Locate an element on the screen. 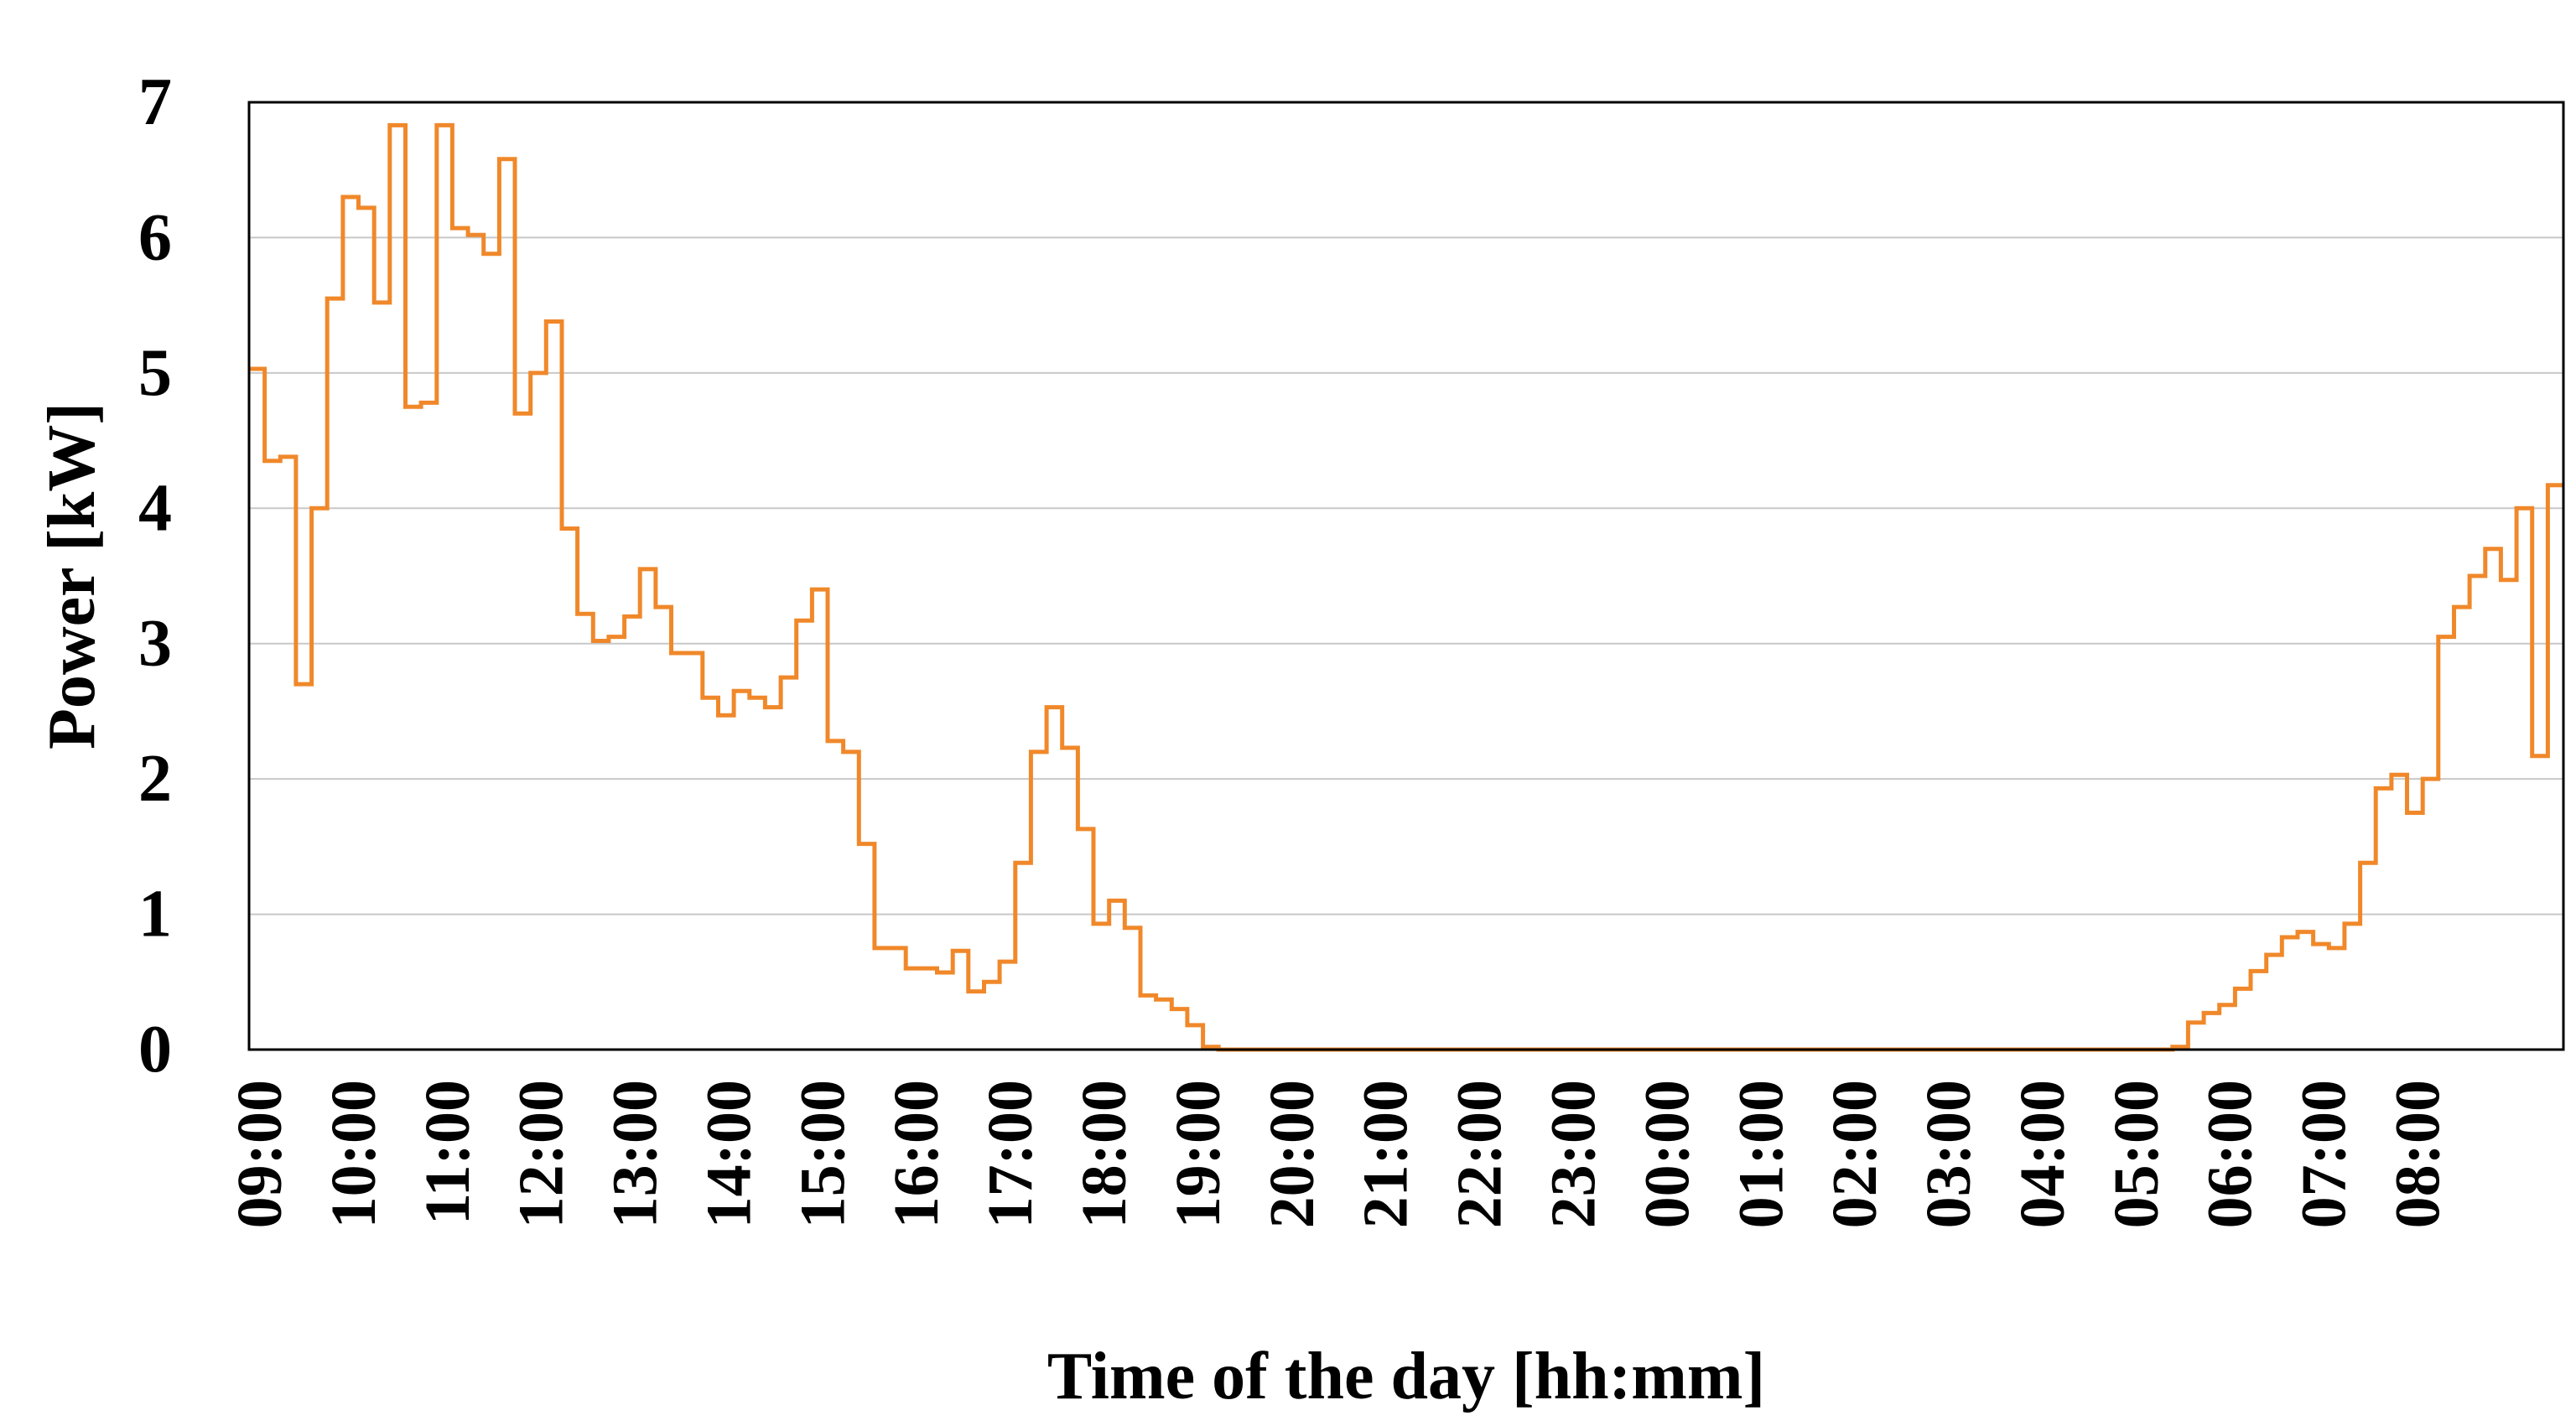  x-tick-label: 09:00 is located at coordinates (260, 1154).